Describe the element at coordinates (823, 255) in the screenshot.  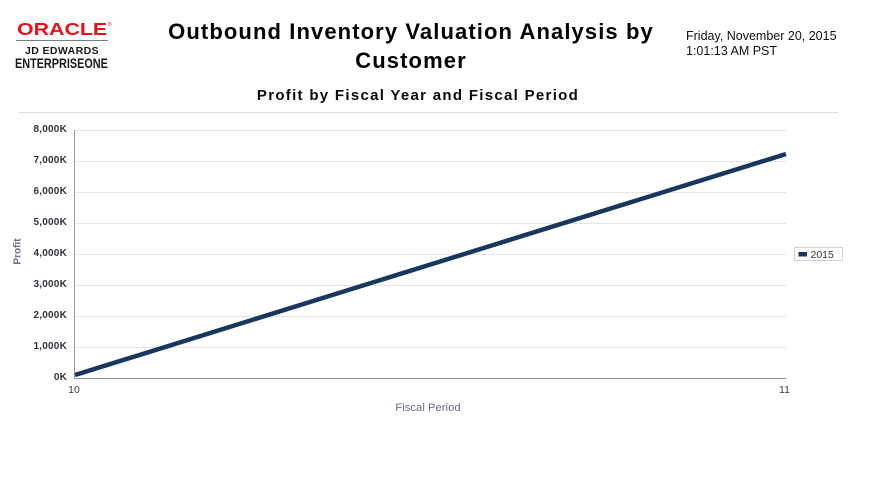
I see `svg-text: 2015` at that location.